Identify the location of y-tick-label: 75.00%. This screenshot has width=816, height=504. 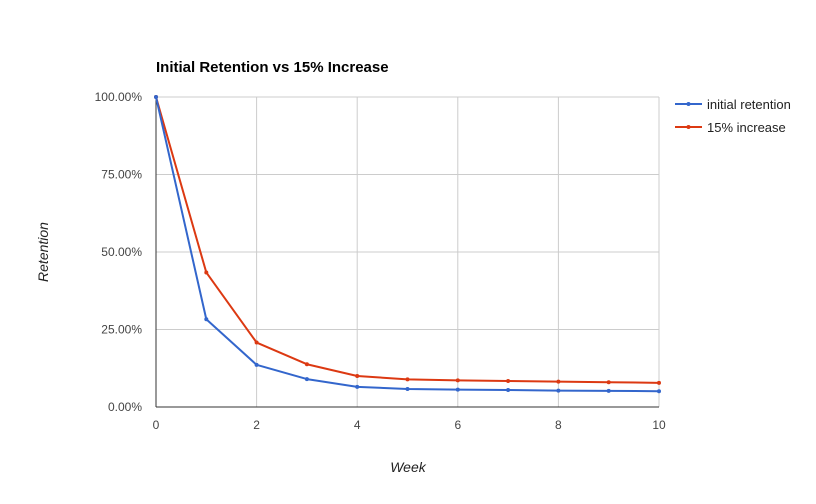
(121, 175).